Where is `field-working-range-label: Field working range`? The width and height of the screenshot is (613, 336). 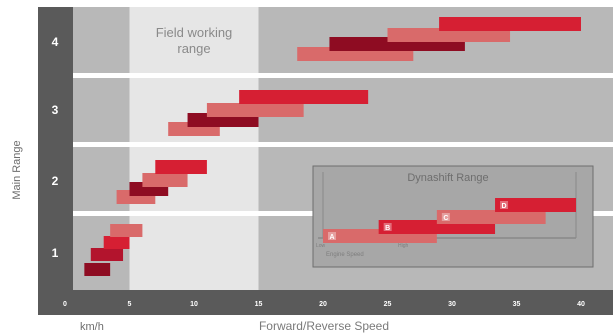
field-working-range-label: Field working range is located at coordinates (194, 40).